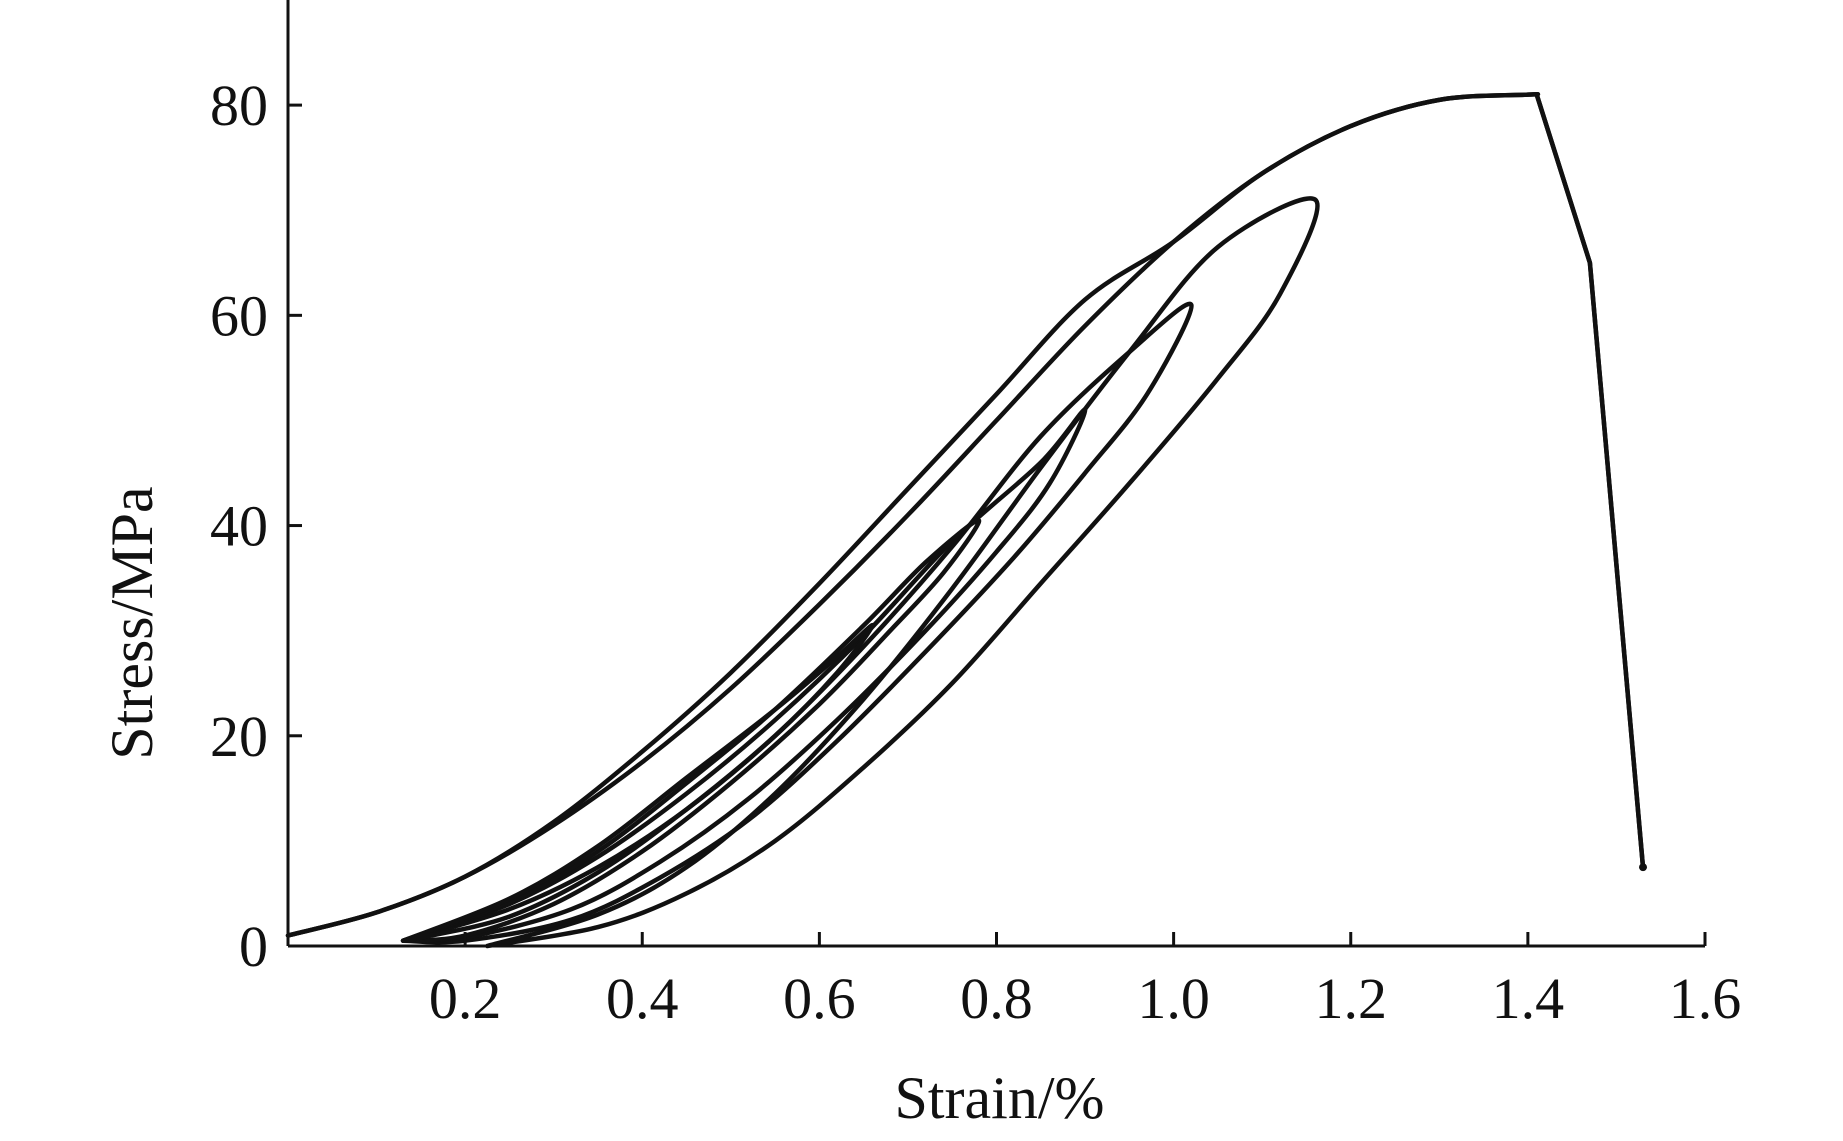  I want to click on y-tick-label: 20, so click(239, 736).